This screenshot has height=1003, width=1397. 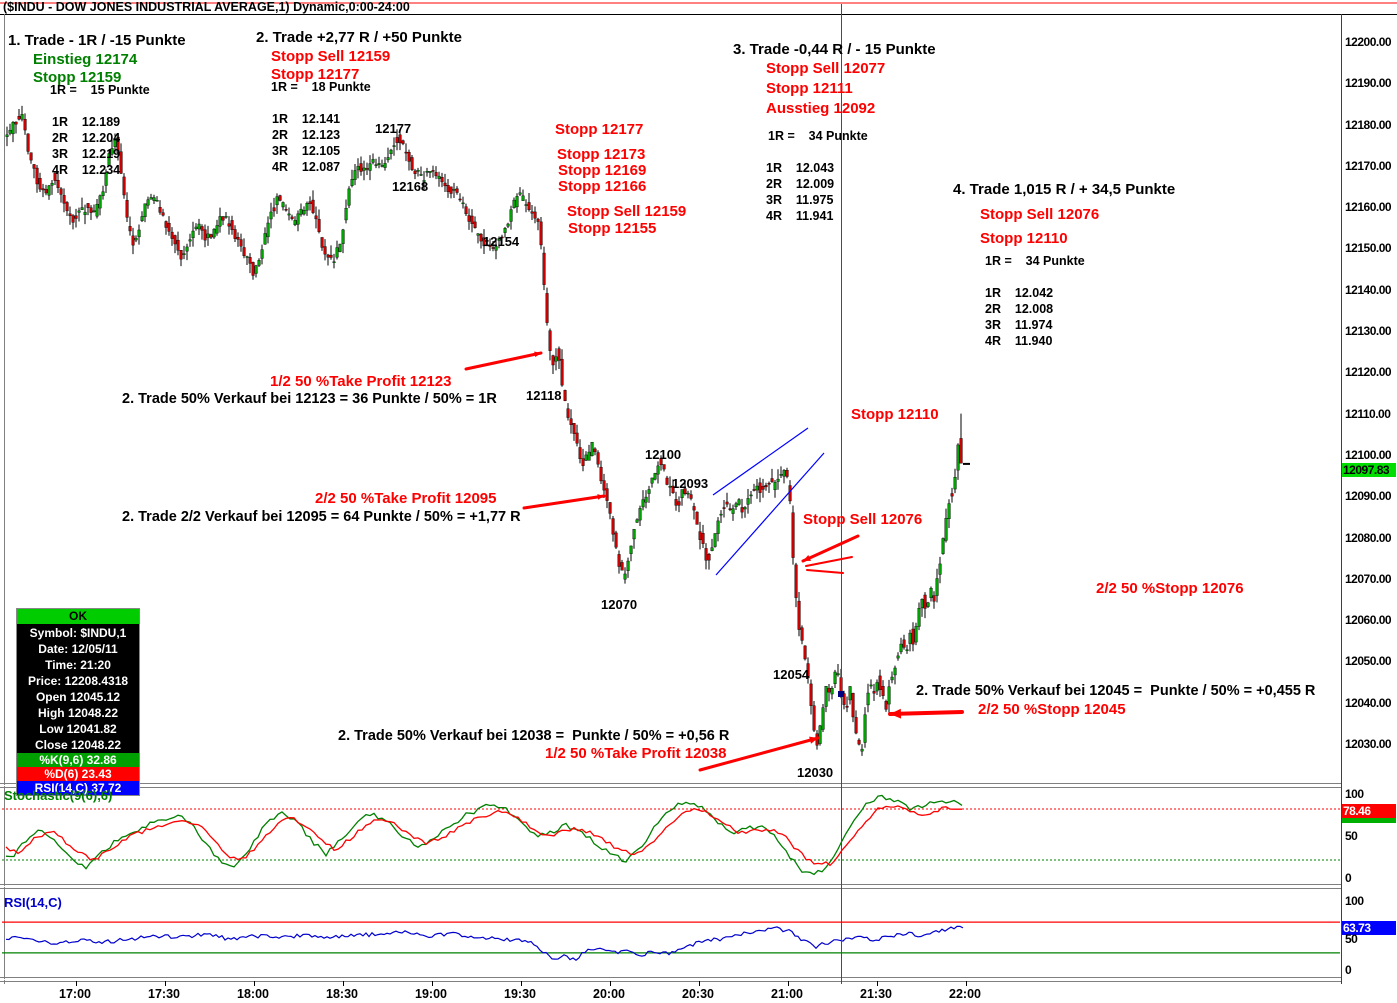 What do you see at coordinates (1019, 341) in the screenshot?
I see `annotation-trade4-r4: 4R 11.940` at bounding box center [1019, 341].